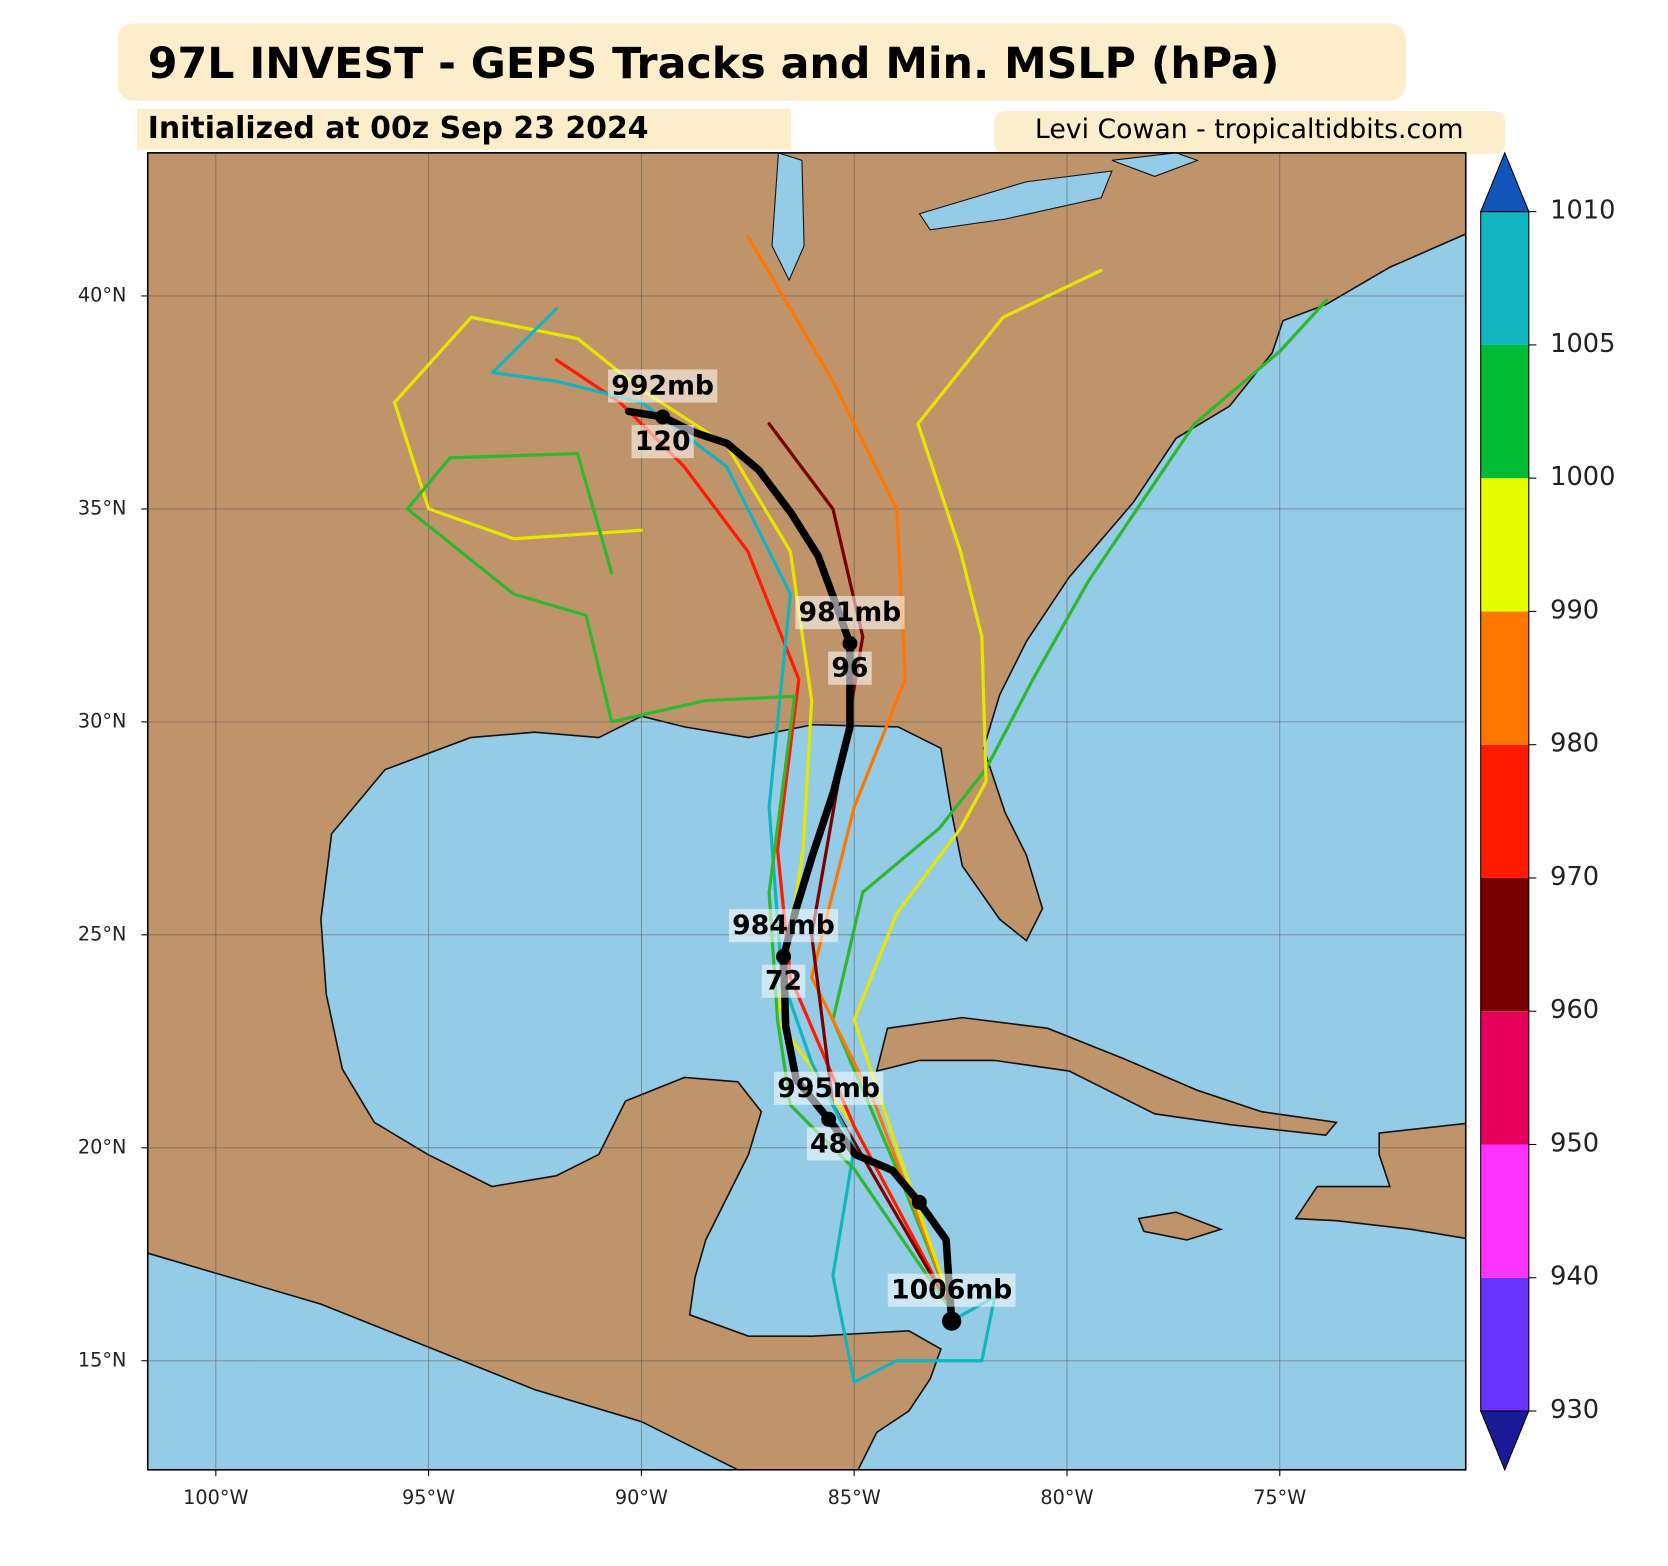 The image size is (1668, 1566). I want to click on colorbar-label: 1005, so click(1582, 344).